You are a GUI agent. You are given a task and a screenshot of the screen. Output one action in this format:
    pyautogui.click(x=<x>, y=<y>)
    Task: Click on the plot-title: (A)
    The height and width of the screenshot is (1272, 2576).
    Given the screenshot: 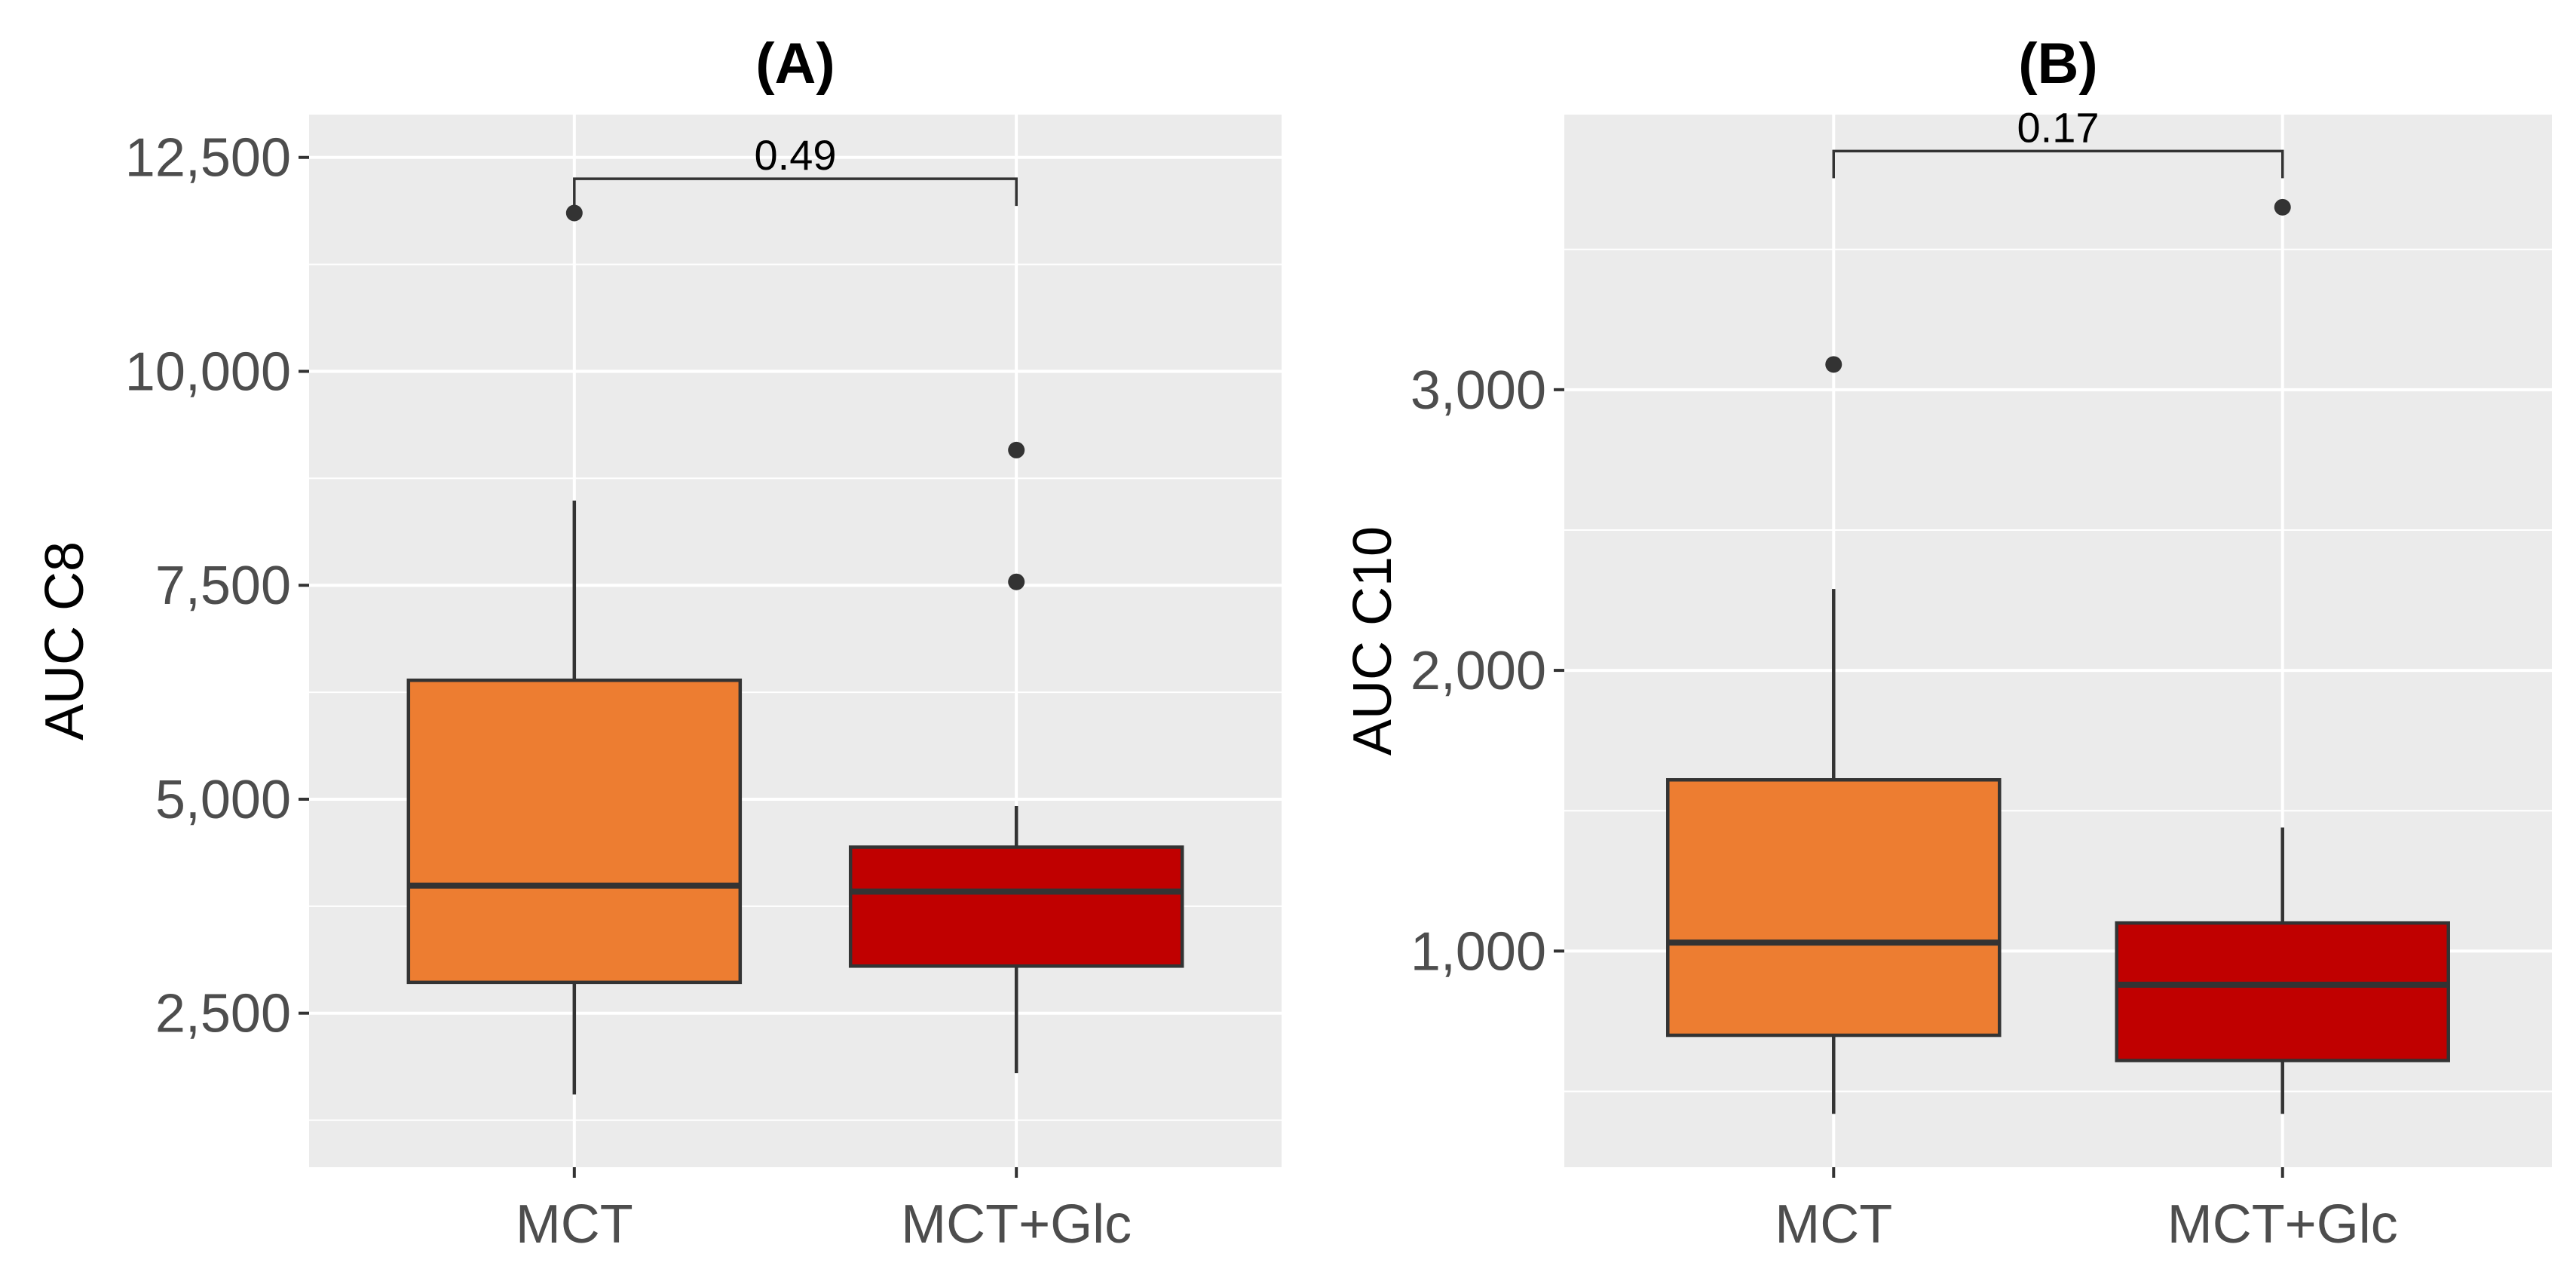 What is the action you would take?
    pyautogui.click(x=795, y=64)
    